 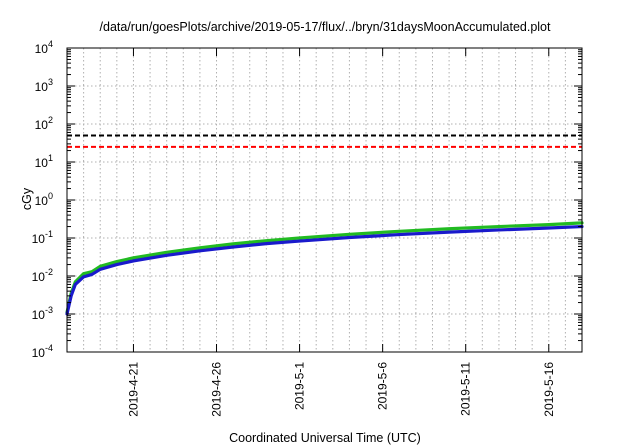 What do you see at coordinates (27, 198) in the screenshot?
I see `y-axis-title: cGy` at bounding box center [27, 198].